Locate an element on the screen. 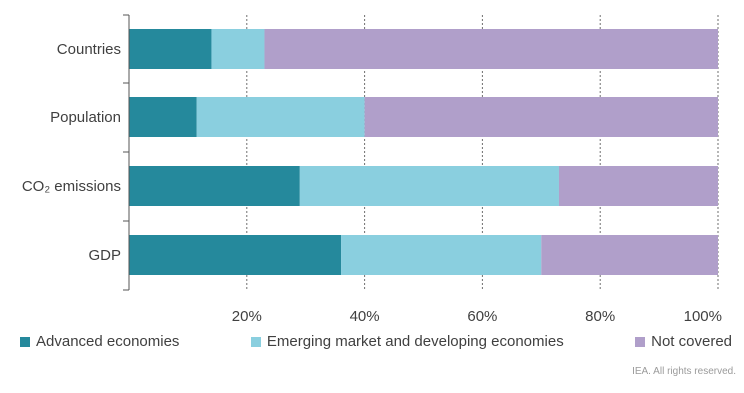 This screenshot has width=744, height=393. category-label-0: Countries is located at coordinates (89, 49).